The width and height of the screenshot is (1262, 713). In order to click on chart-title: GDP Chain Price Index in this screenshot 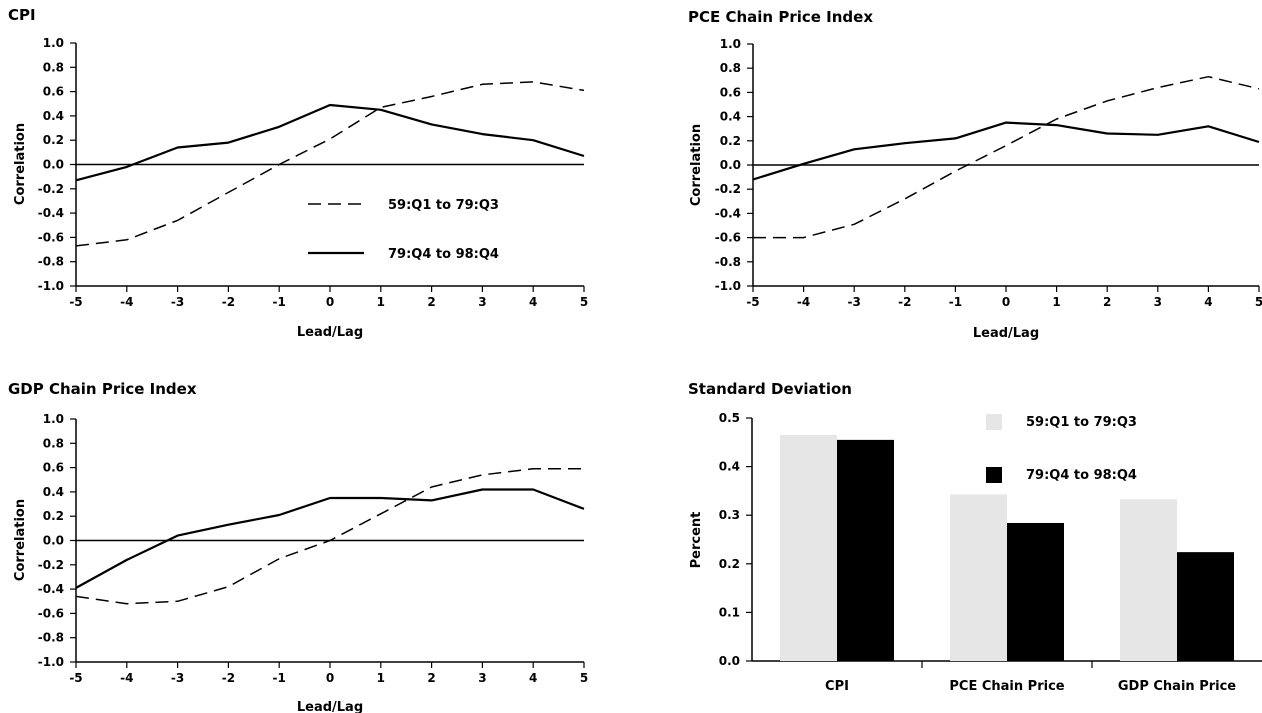, I will do `click(102, 389)`.